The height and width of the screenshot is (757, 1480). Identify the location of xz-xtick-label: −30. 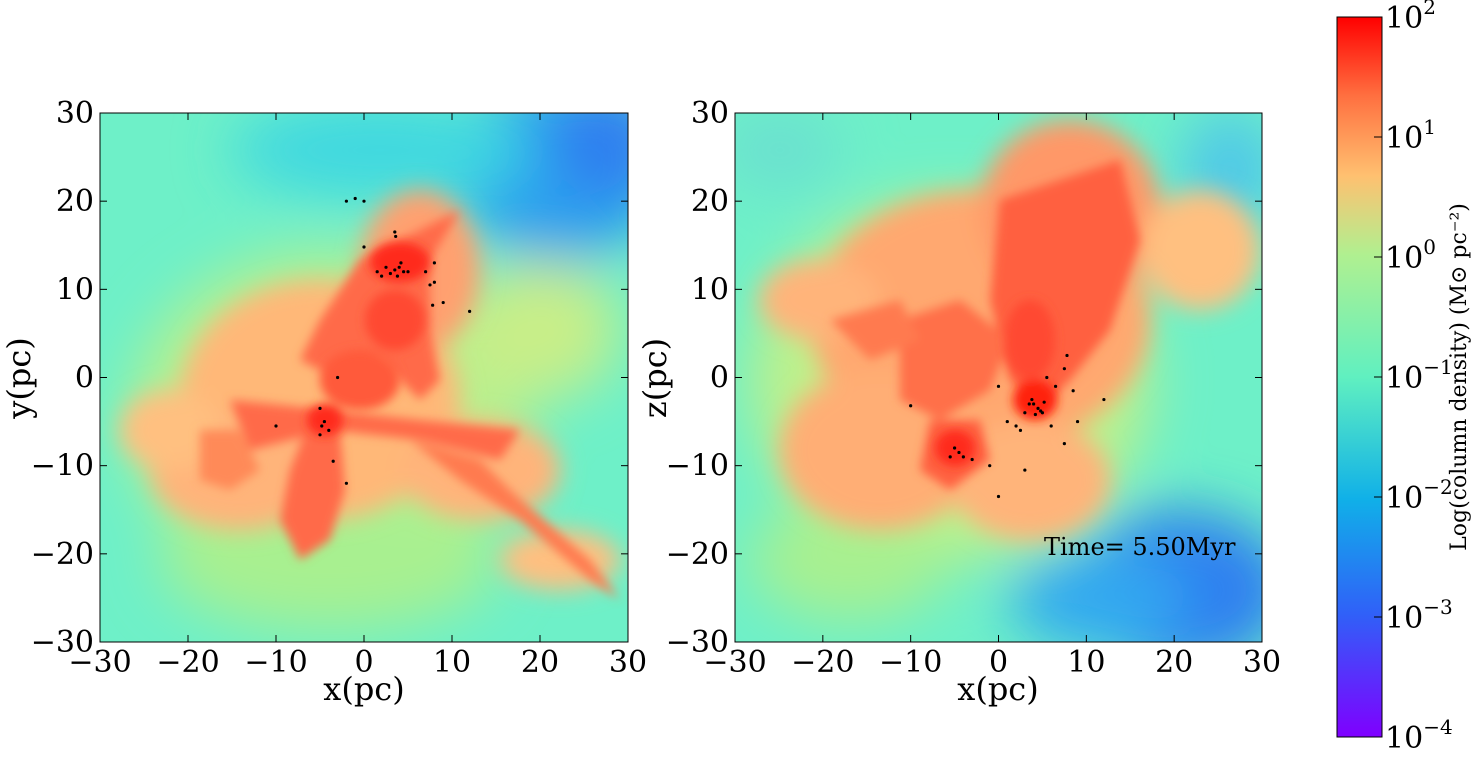
(734, 662).